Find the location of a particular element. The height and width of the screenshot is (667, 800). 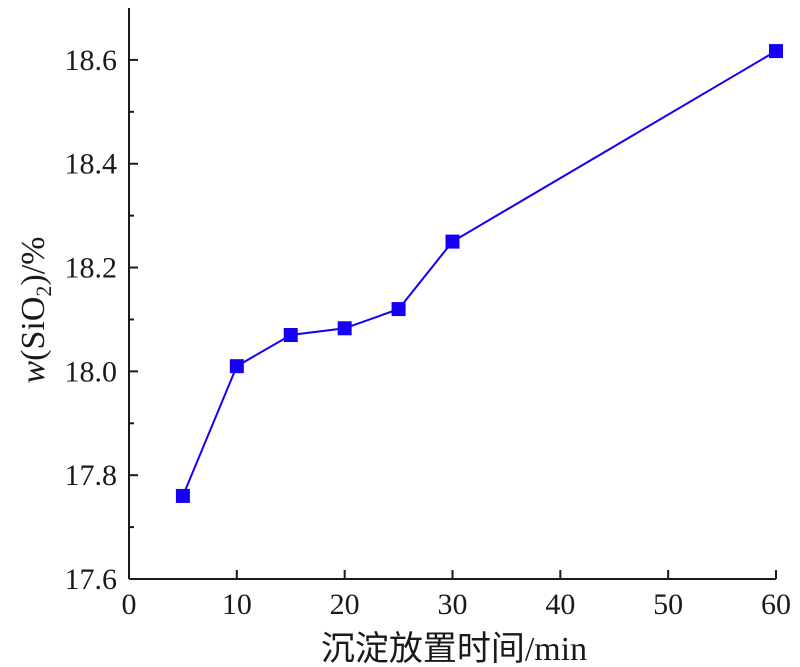

x-tick-label: 40 is located at coordinates (560, 604).